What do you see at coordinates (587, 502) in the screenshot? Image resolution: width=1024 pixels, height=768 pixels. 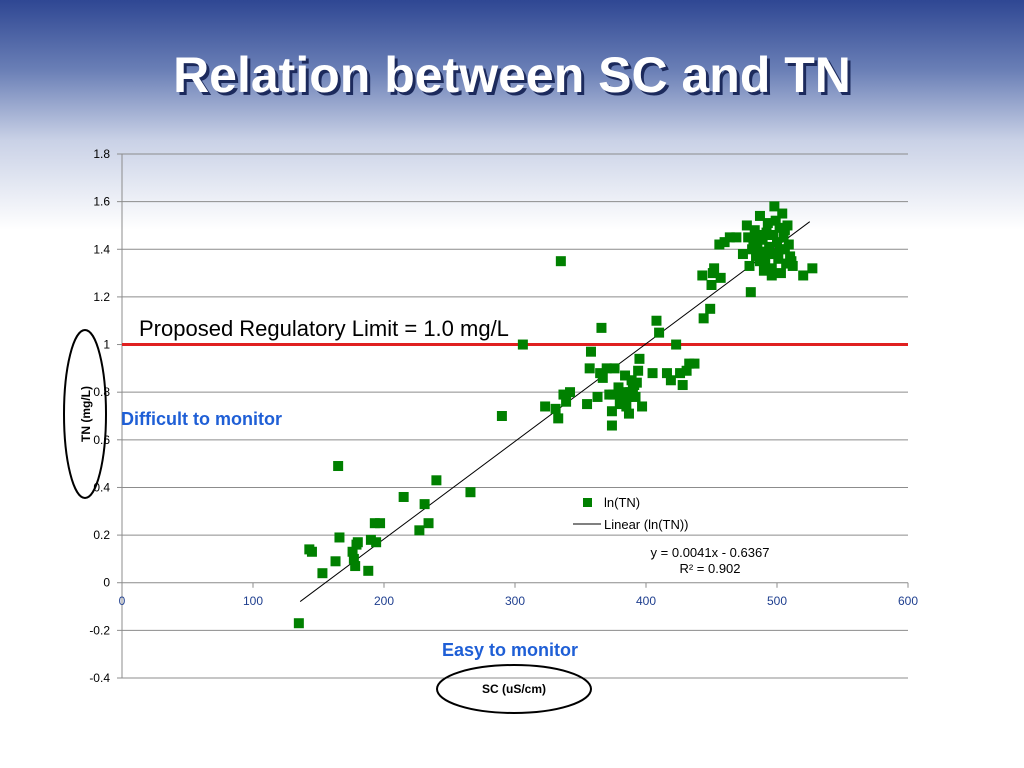 I see `legend-marker` at bounding box center [587, 502].